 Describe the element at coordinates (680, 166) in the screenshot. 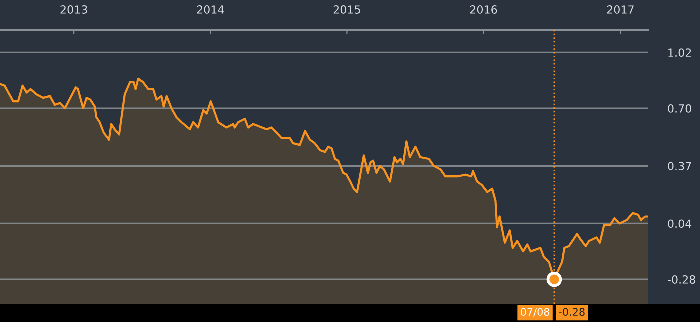

I see `y-tick-label: 0.37` at that location.